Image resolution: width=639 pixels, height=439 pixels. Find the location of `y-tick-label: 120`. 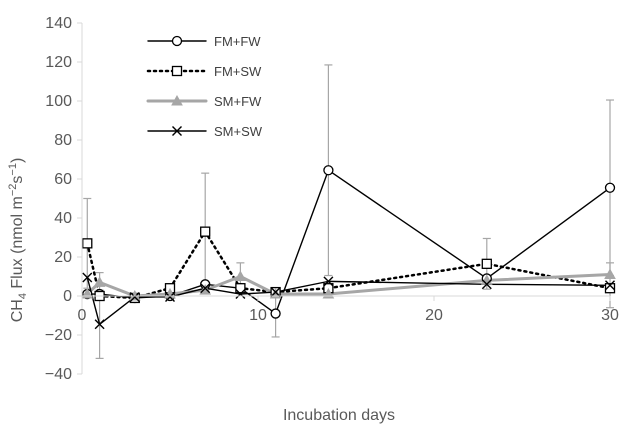

y-tick-label: 120 is located at coordinates (58, 62).